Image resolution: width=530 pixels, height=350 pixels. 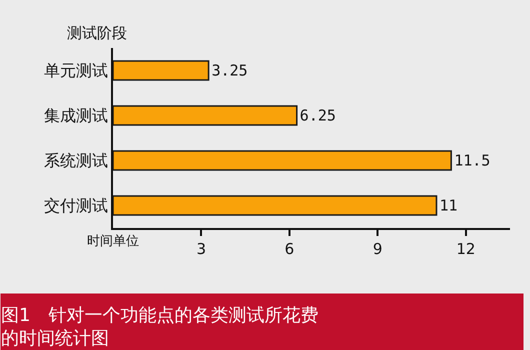 I want to click on x-tick-label: 12, so click(x=466, y=249).